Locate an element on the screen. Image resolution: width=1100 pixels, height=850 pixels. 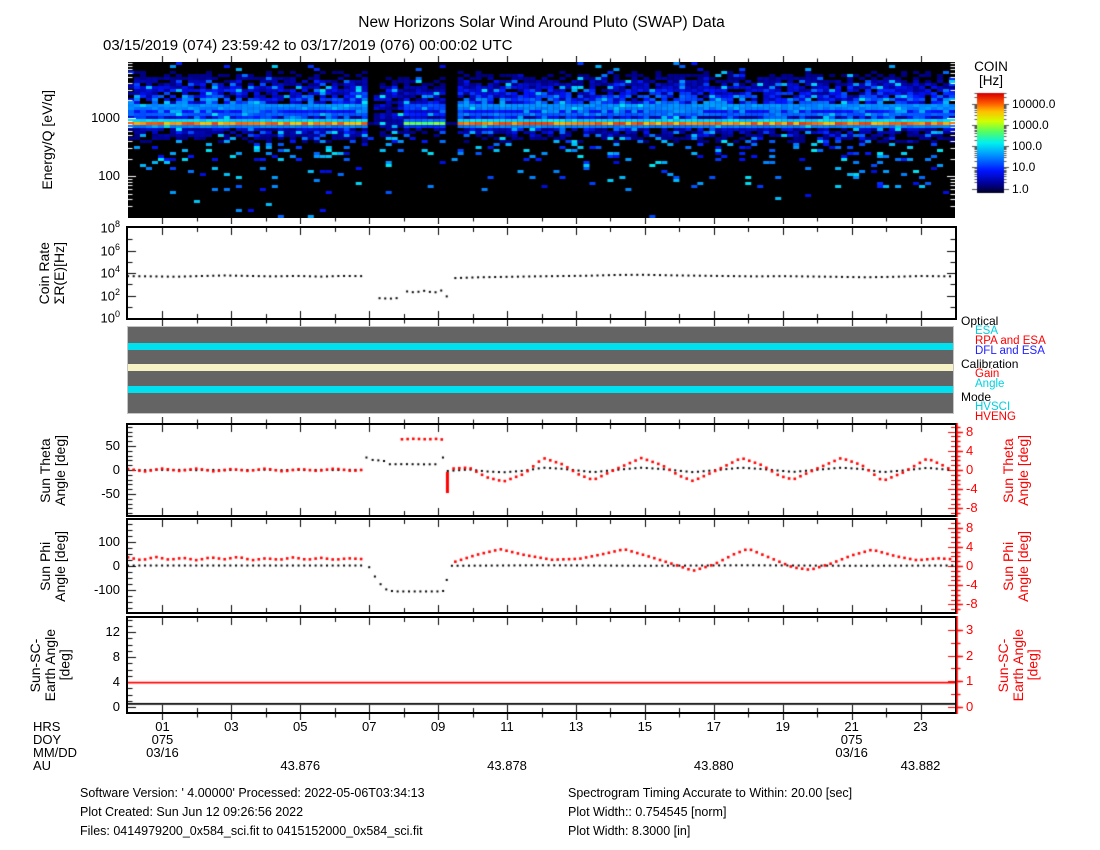
sun-phi-panel is located at coordinates (541, 566).